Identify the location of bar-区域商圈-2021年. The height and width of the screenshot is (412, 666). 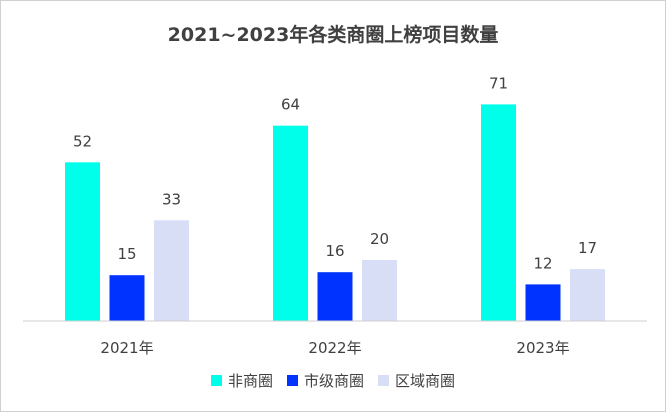
(171, 270).